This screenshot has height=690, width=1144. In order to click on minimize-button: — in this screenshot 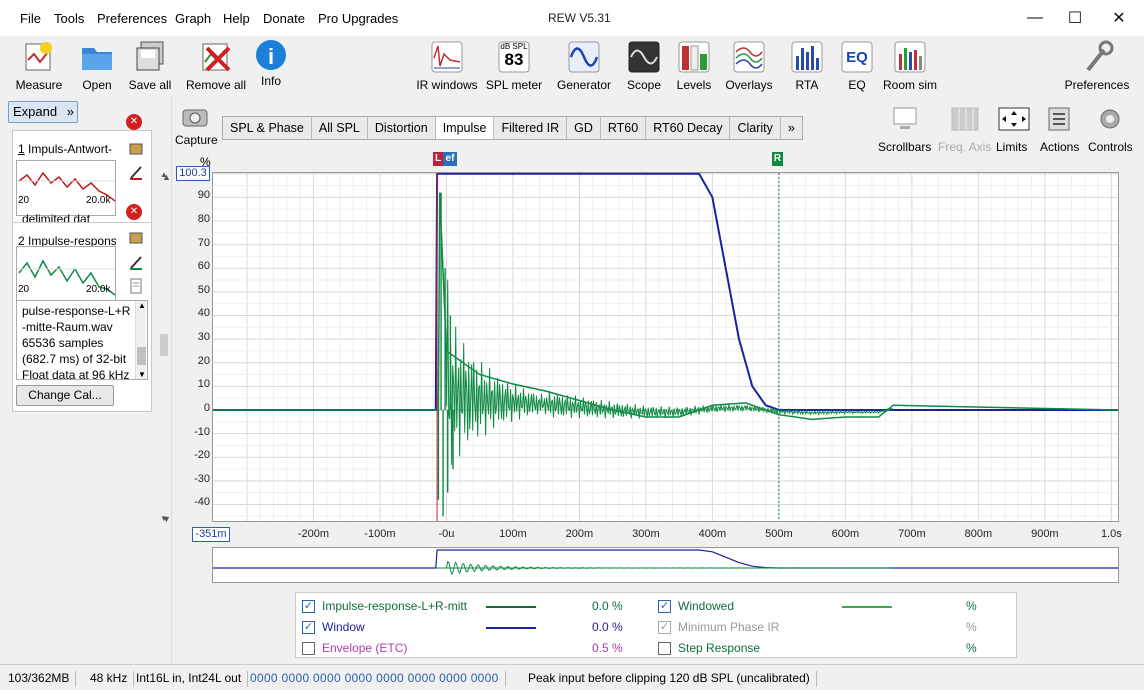, I will do `click(1035, 18)`.